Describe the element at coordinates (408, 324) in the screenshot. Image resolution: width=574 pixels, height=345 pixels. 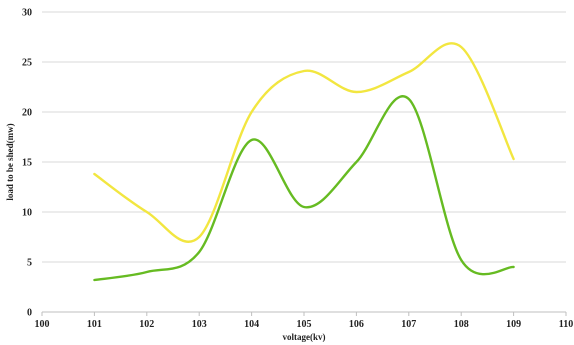
I see `x-tick-label: 107` at that location.